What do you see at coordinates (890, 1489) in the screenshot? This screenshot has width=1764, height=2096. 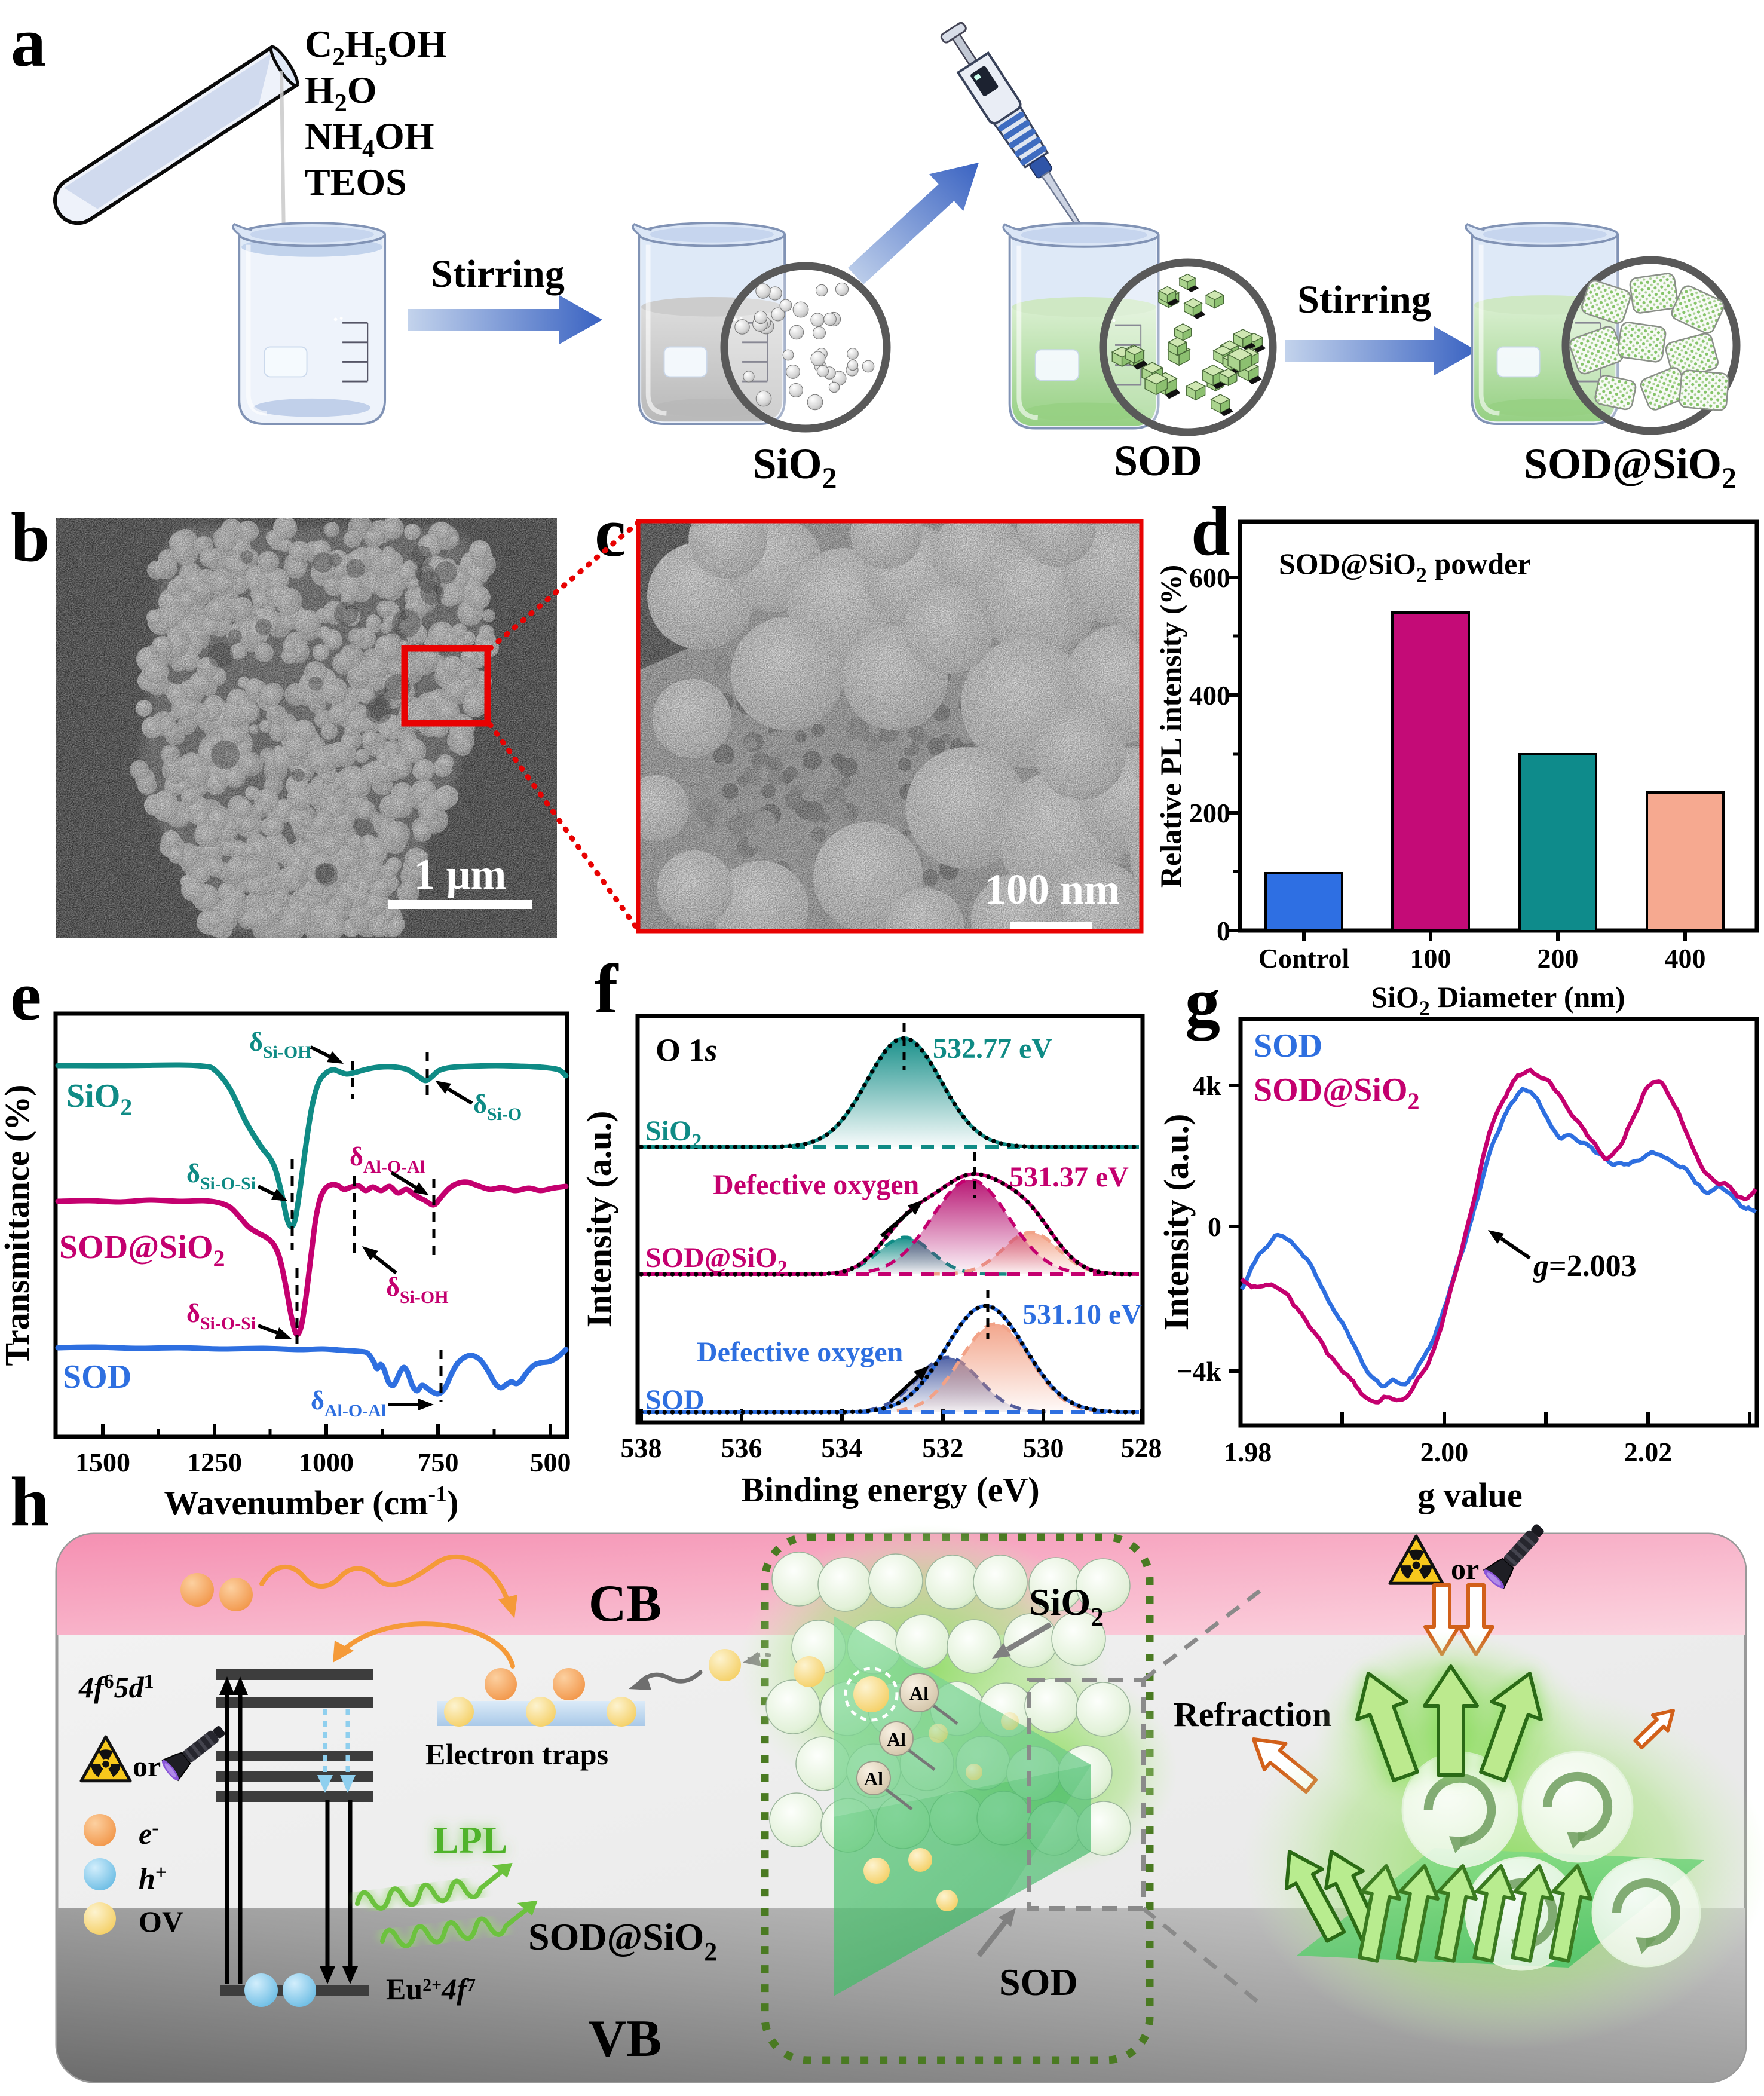 I see `svg-text: Binding energy (eV)` at bounding box center [890, 1489].